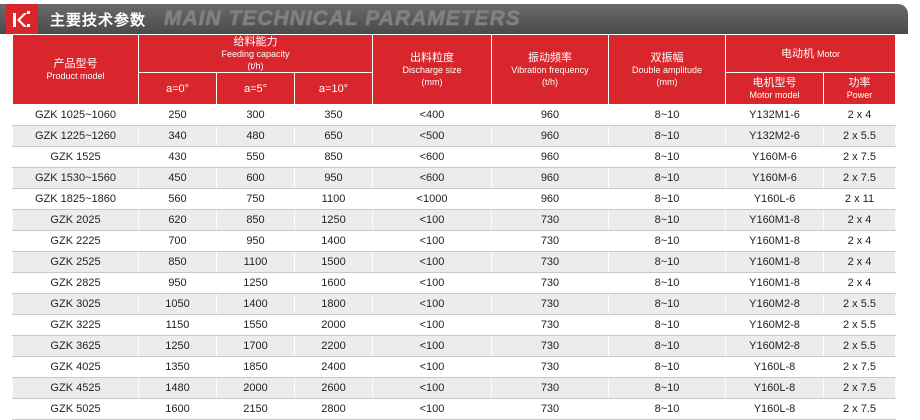 The width and height of the screenshot is (920, 420). I want to click on cell-a0: 1480, so click(177, 388).